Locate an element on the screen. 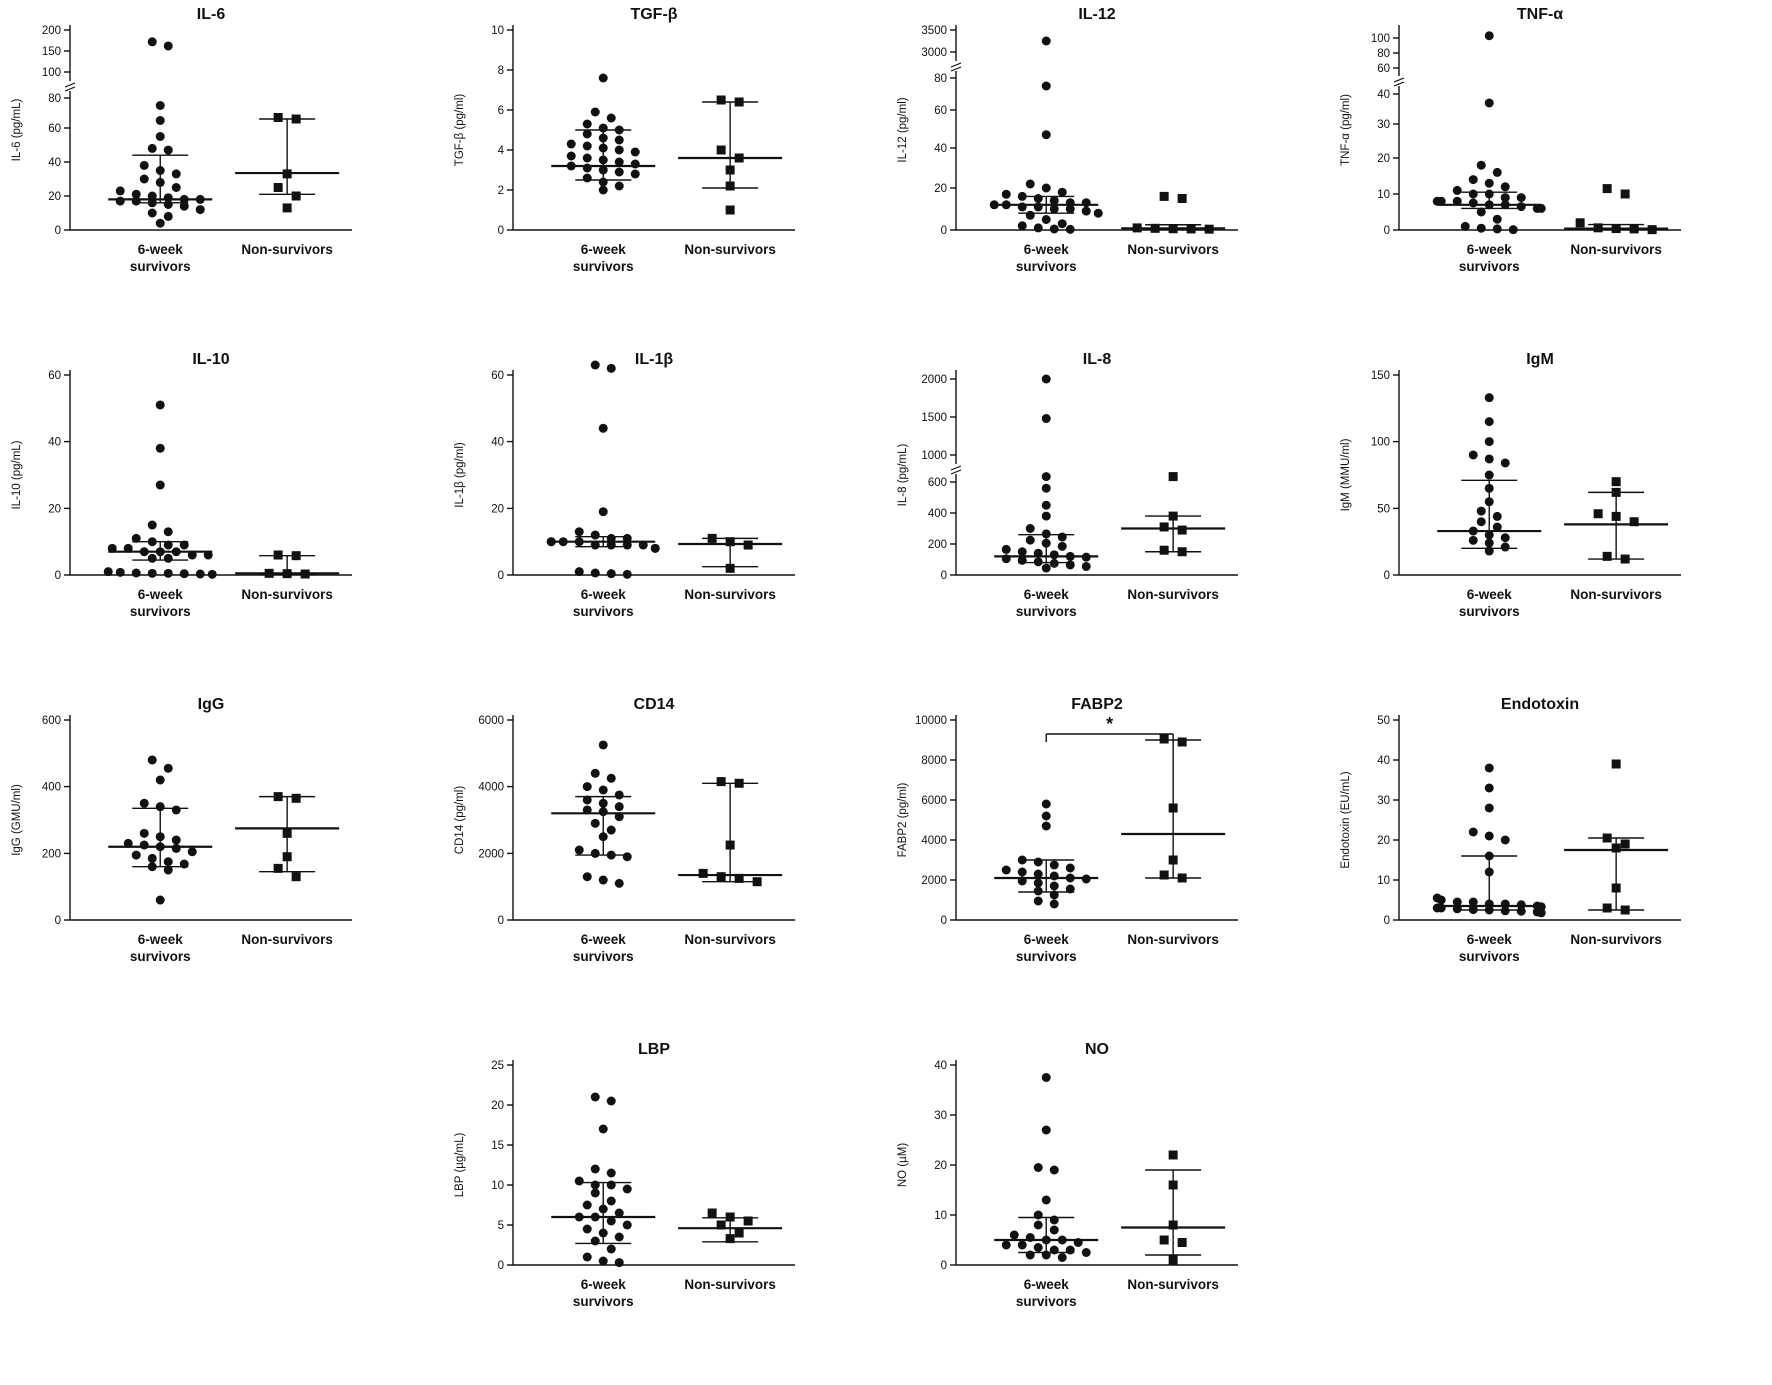  y-tick-label: 2 is located at coordinates (501, 191).